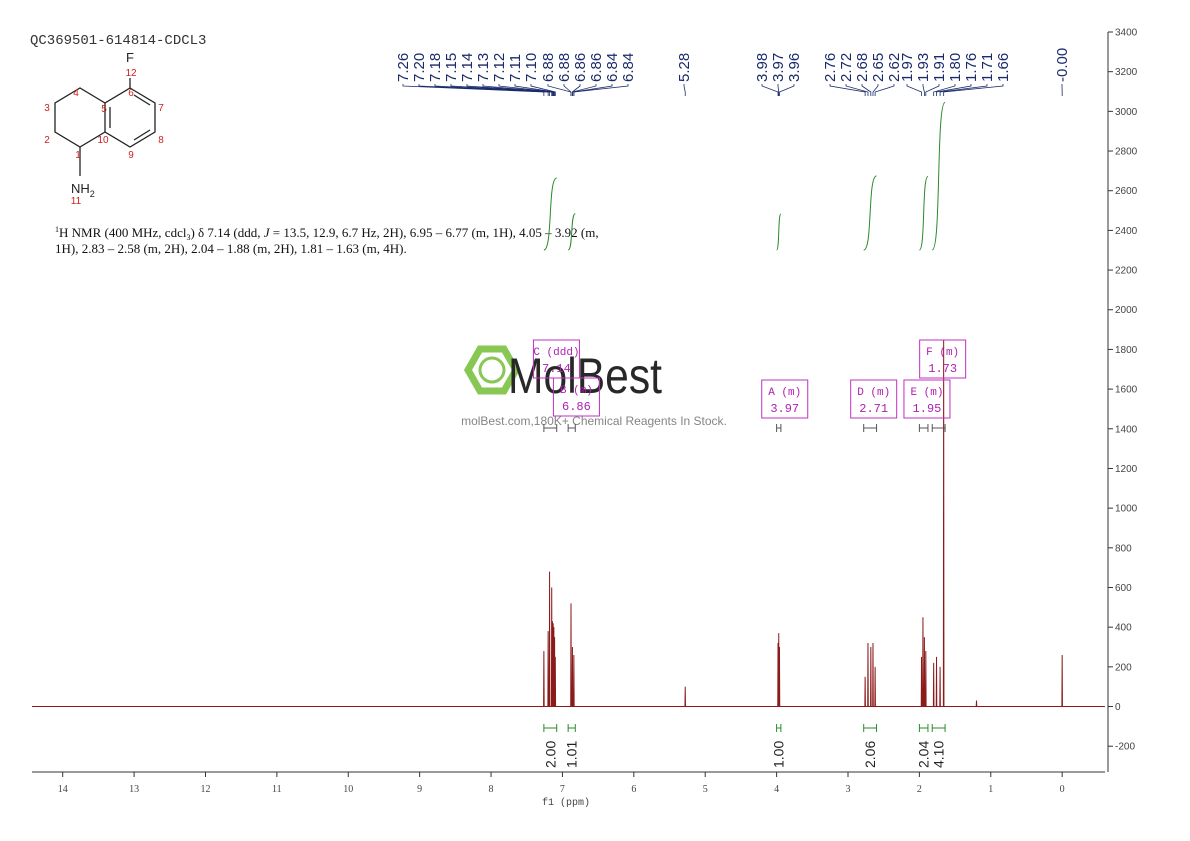  Describe the element at coordinates (873, 409) in the screenshot. I see `multiplet-shift: 2.71` at that location.